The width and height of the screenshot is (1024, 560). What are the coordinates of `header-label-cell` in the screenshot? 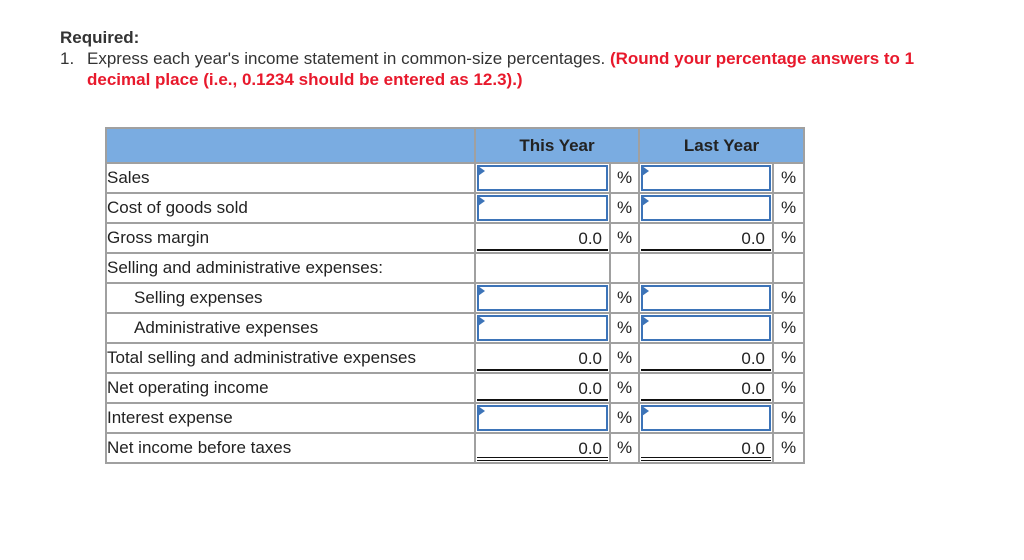 It's located at (290, 145).